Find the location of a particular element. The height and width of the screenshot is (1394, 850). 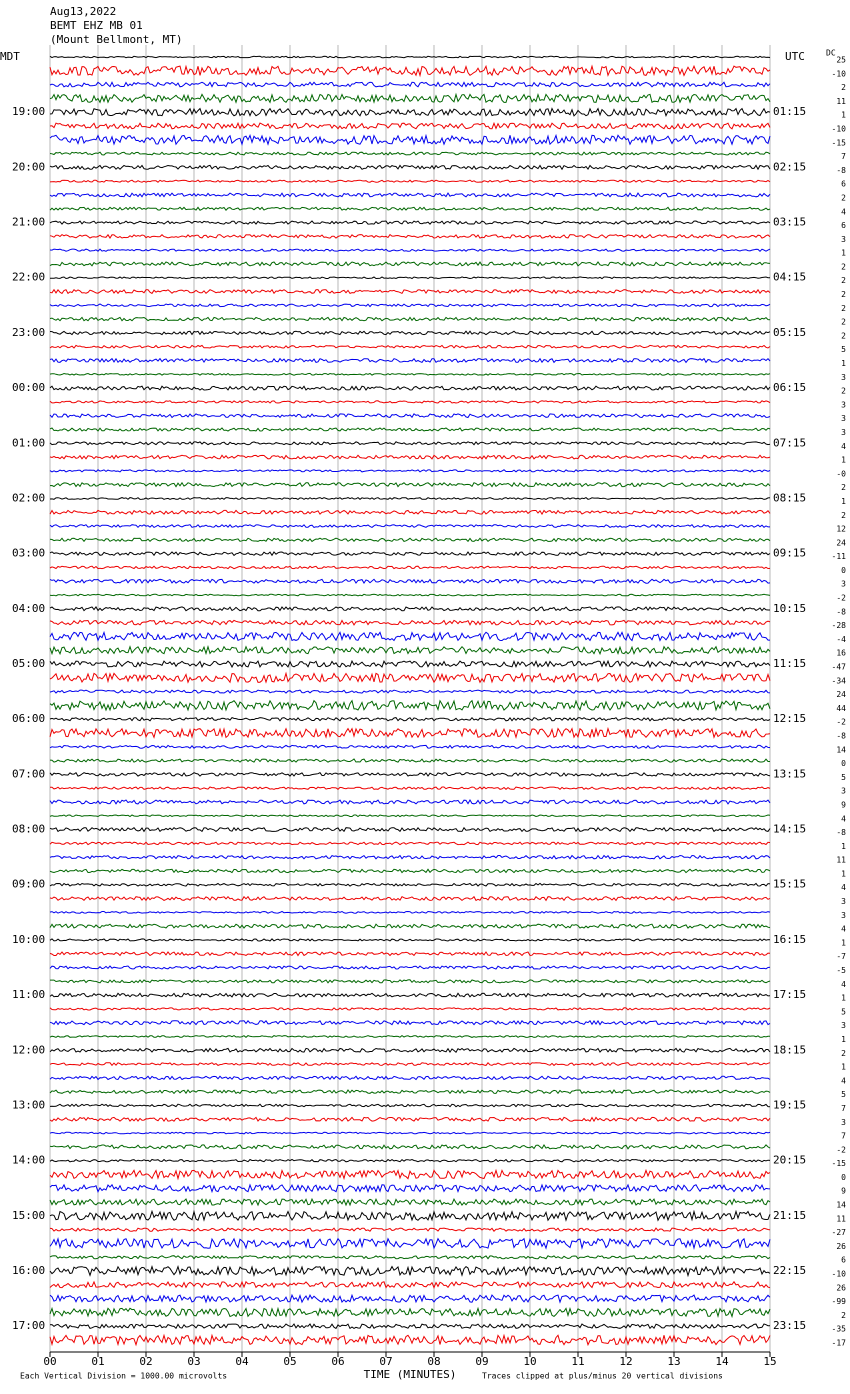

dc-offset: -34 is located at coordinates (839, 680).